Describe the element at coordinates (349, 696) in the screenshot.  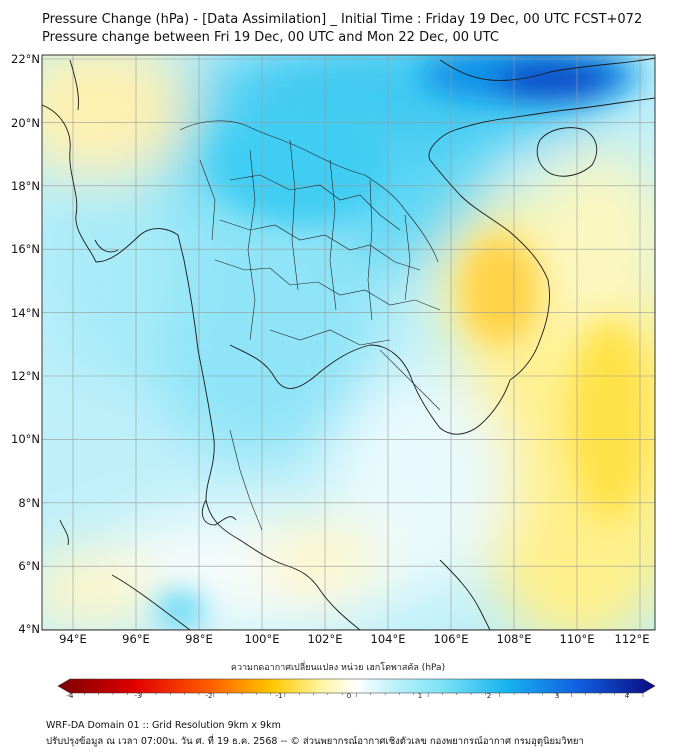
I see `colorbar-tick: 0` at that location.